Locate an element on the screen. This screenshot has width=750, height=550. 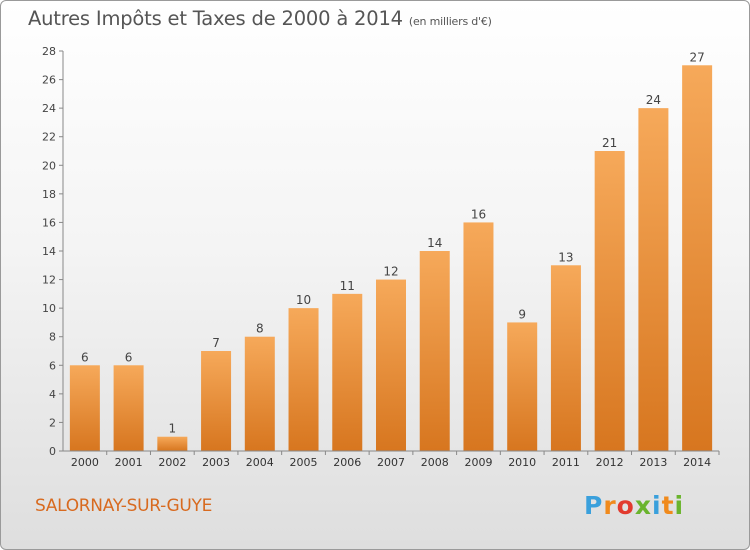
data-label: 12 is located at coordinates (390, 272).